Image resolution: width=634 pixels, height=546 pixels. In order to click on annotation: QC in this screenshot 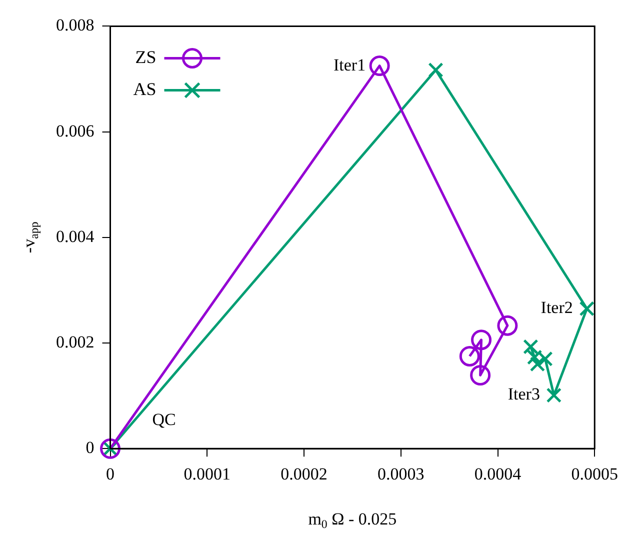, I will do `click(164, 420)`.